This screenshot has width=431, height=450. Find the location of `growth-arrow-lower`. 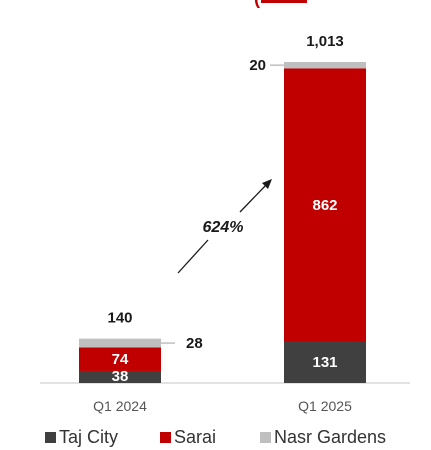

growth-arrow-lower is located at coordinates (193, 256).